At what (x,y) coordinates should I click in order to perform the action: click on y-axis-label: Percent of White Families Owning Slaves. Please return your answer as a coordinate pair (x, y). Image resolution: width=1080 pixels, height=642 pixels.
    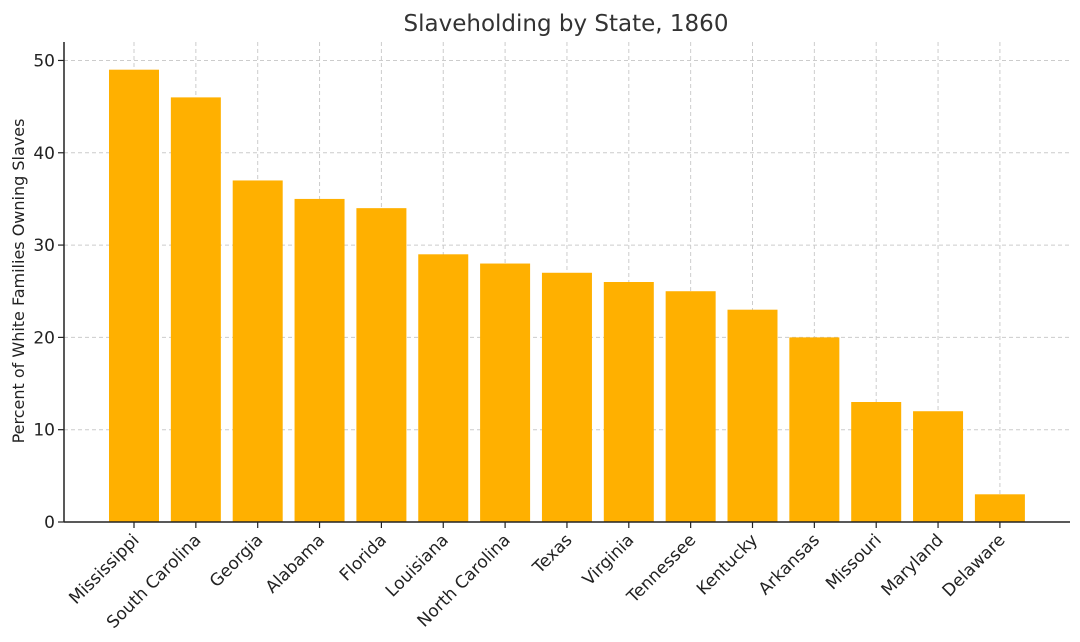
    Looking at the image, I should click on (18, 281).